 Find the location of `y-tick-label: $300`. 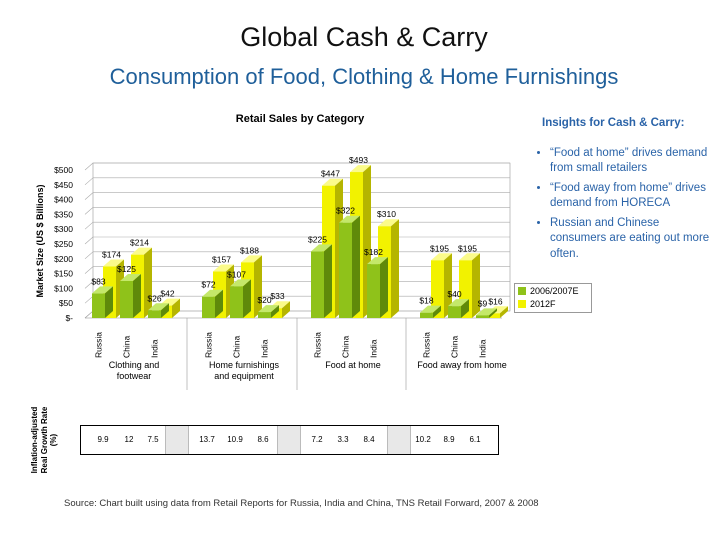

y-tick-label: $300 is located at coordinates (63, 229).